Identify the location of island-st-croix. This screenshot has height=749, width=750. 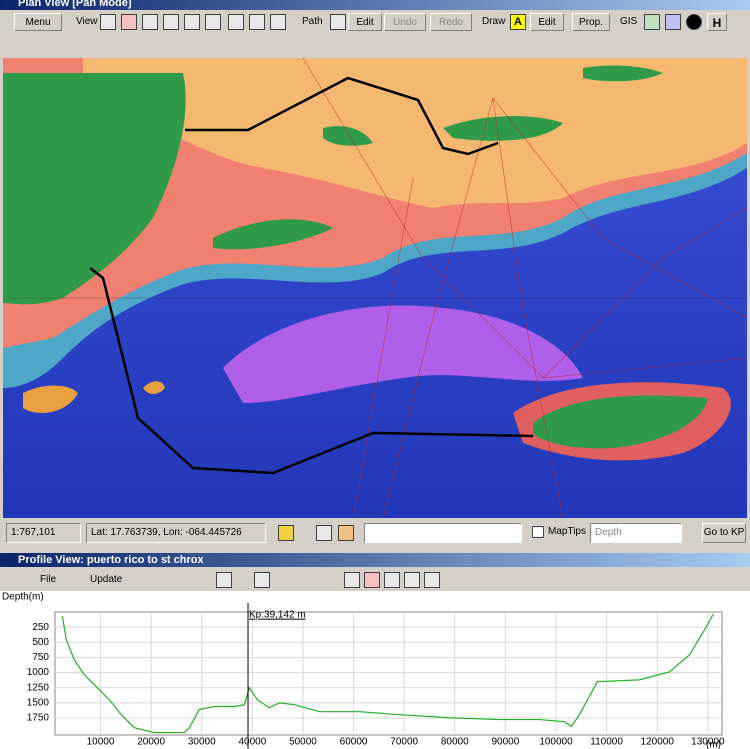
(620, 422).